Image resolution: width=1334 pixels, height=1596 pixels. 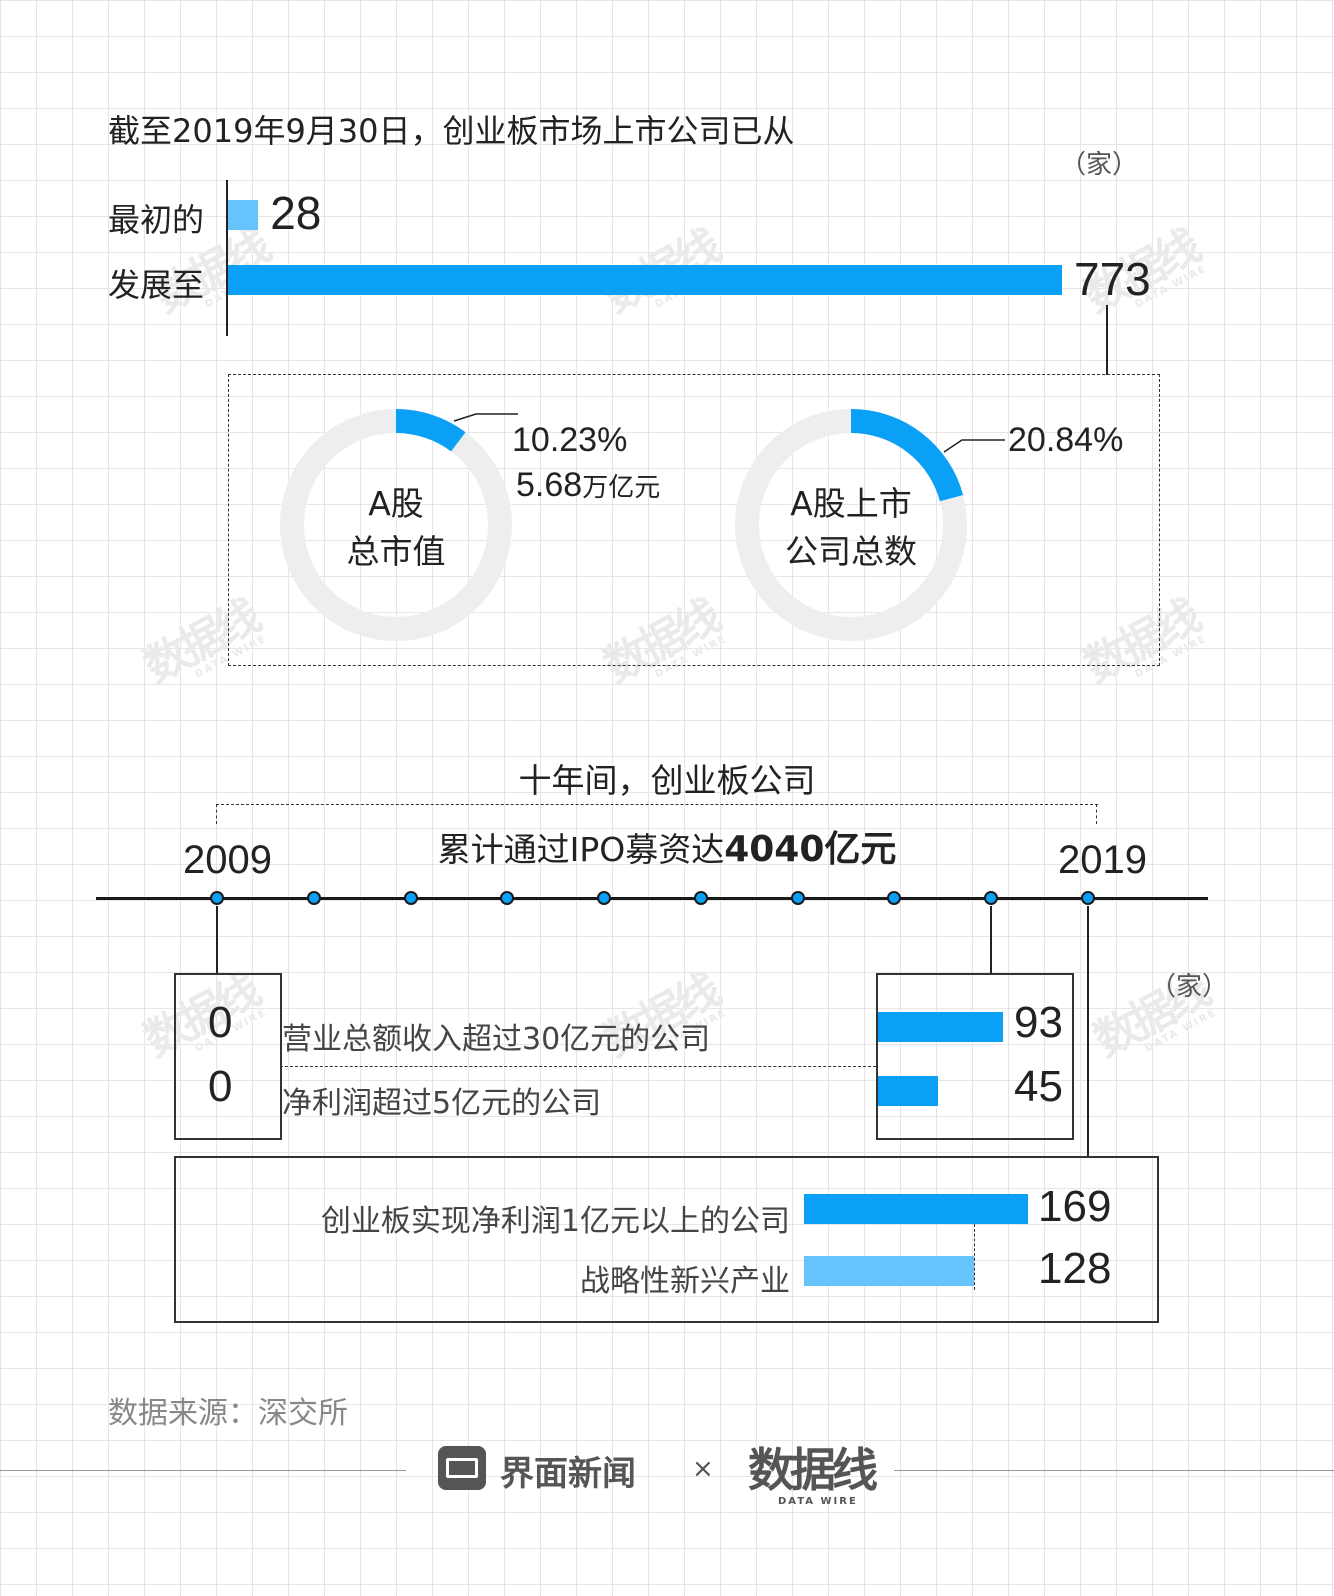 I want to click on bar-axis, so click(x=227, y=258).